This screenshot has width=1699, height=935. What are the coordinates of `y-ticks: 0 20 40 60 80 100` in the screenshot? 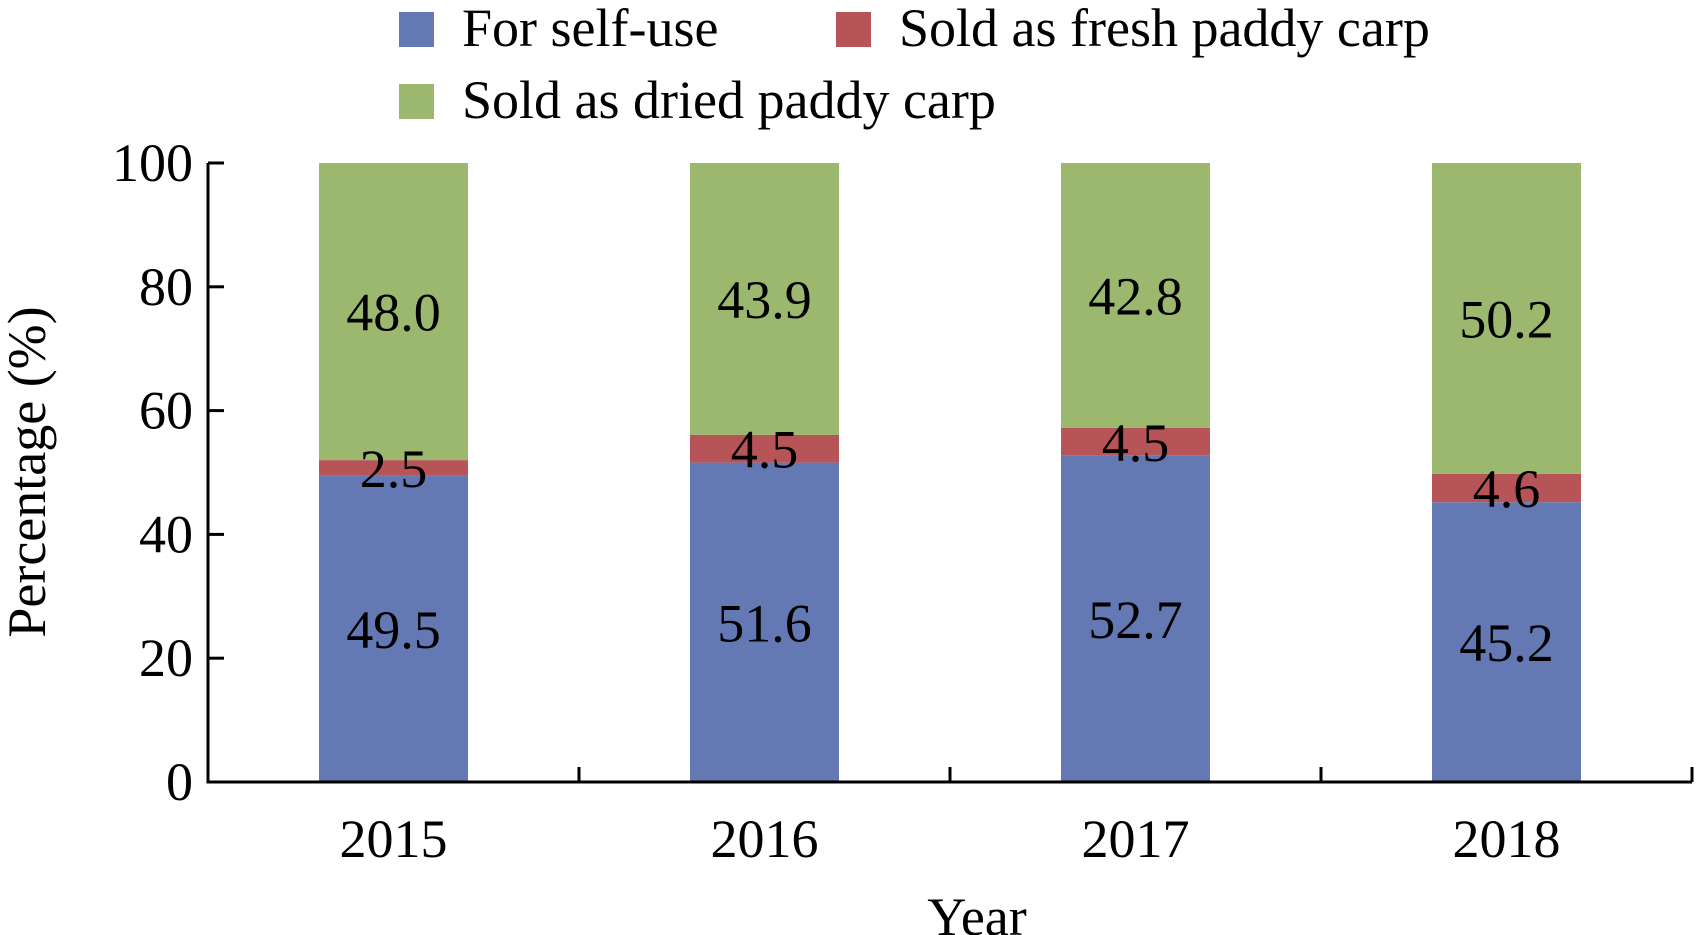 It's located at (168, 472).